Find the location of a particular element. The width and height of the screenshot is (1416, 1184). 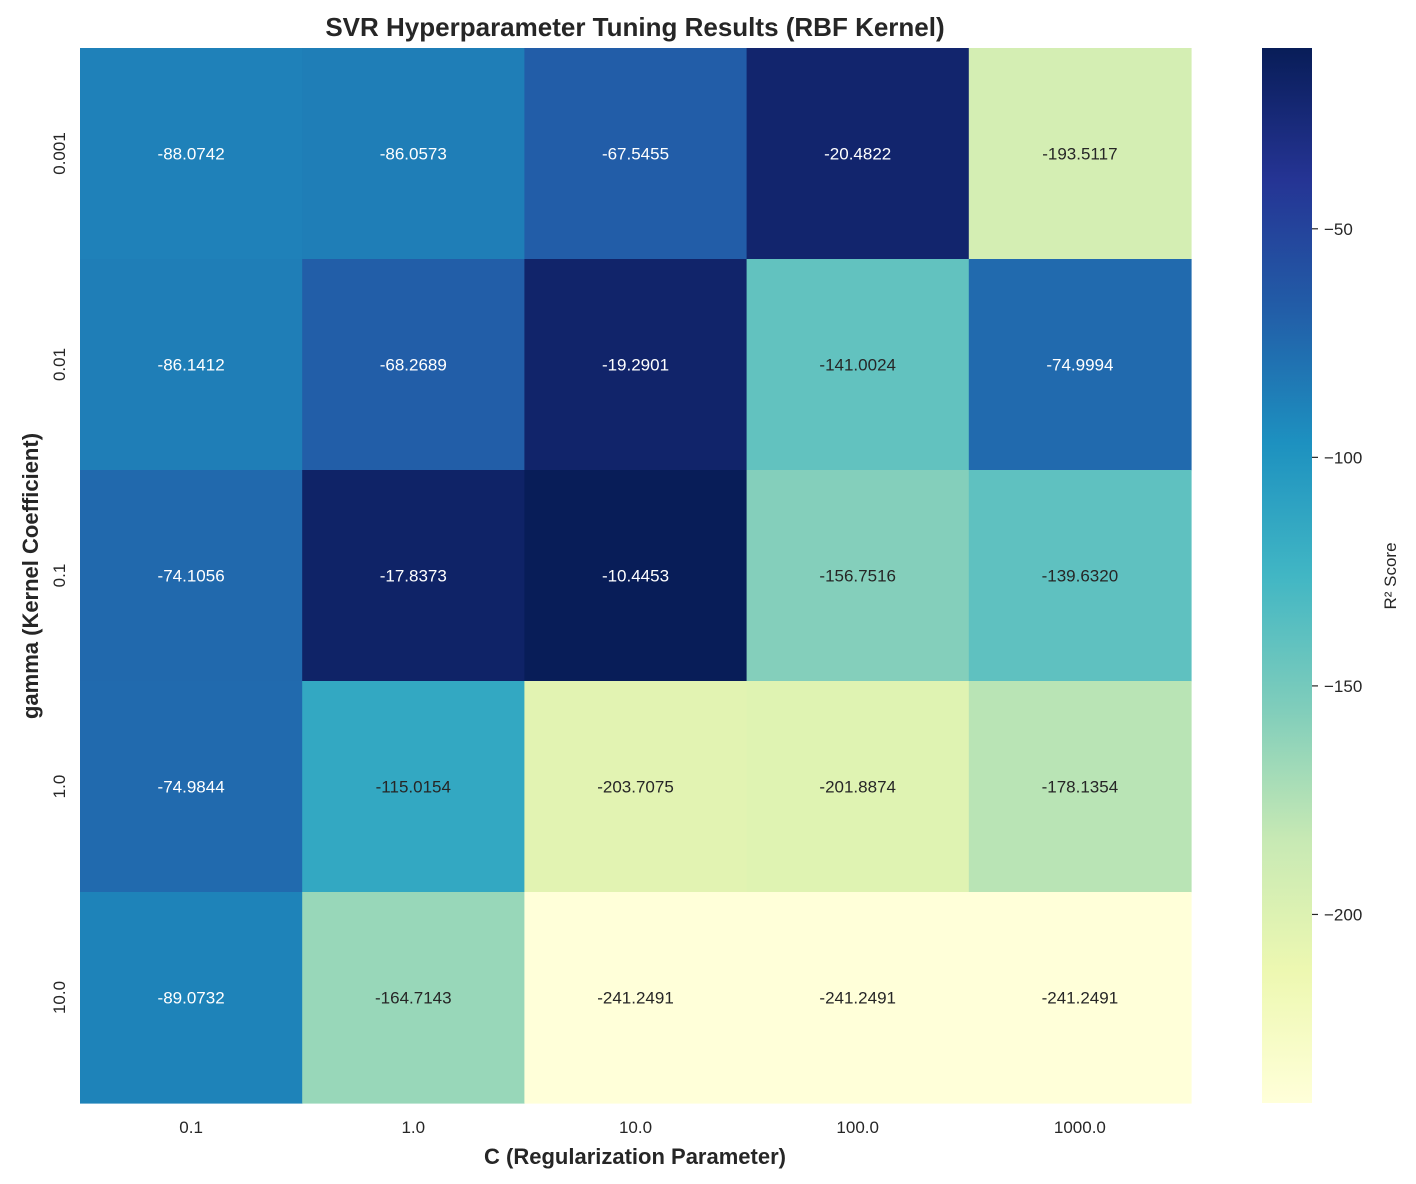

y-tick-label: 10.0 is located at coordinates (59, 997).